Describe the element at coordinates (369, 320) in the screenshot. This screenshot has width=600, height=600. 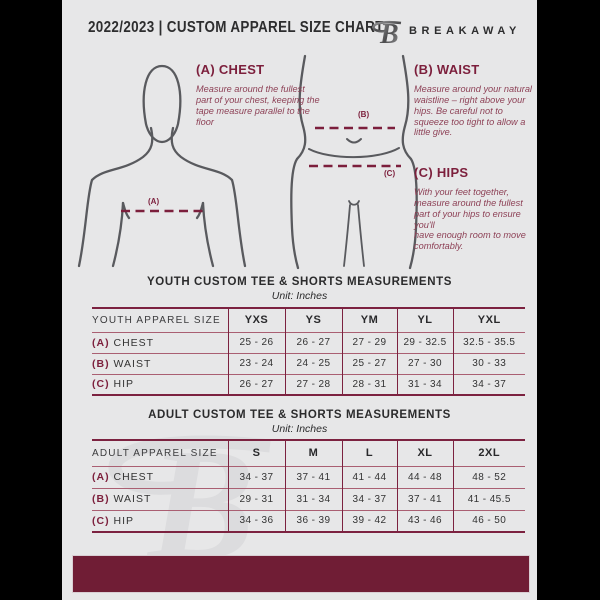
I see `size-header-ym: YM` at that location.